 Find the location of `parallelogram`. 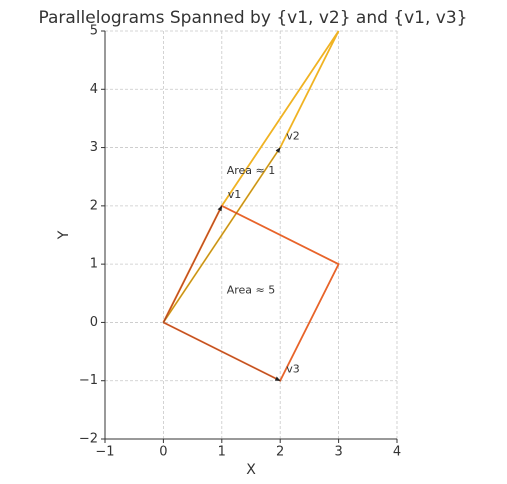

parallelogram is located at coordinates (251, 293).